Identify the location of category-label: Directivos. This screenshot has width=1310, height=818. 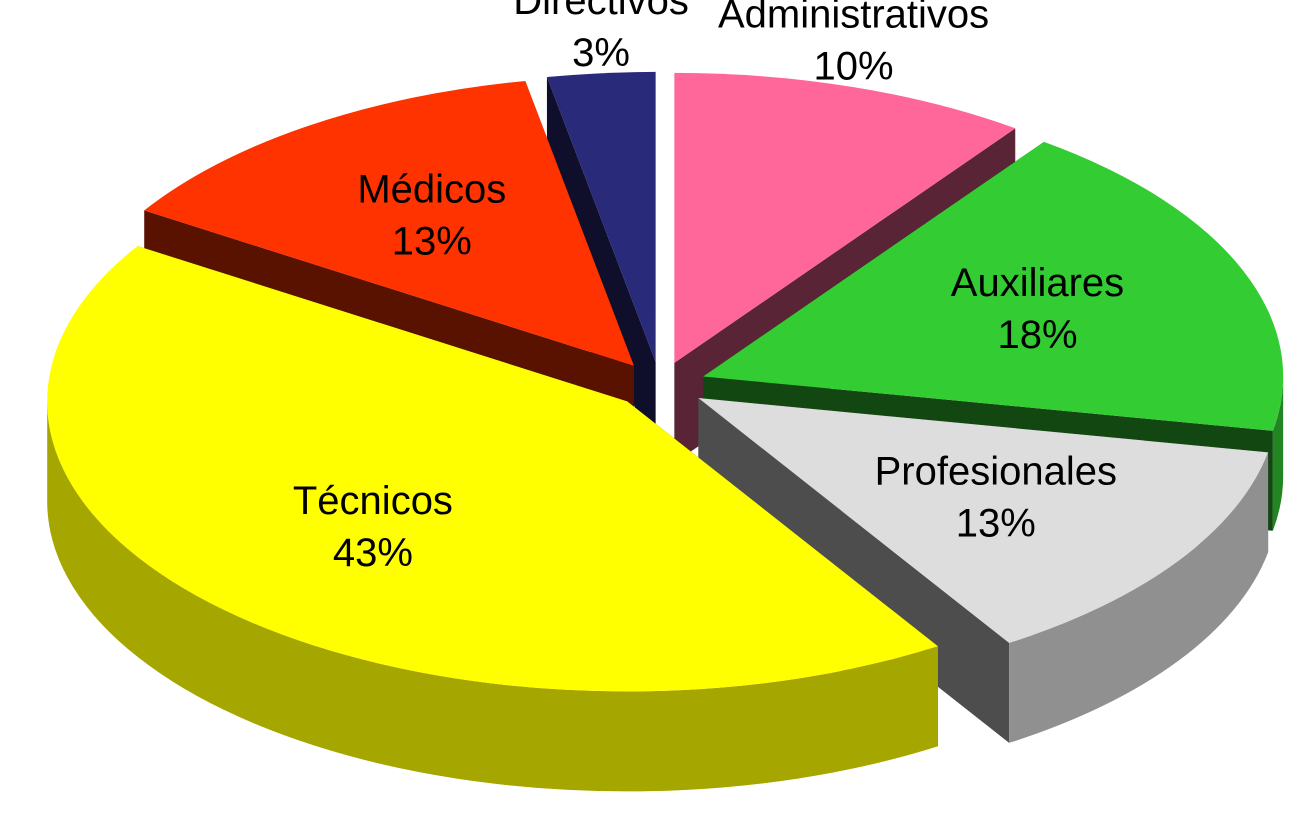
(601, 11).